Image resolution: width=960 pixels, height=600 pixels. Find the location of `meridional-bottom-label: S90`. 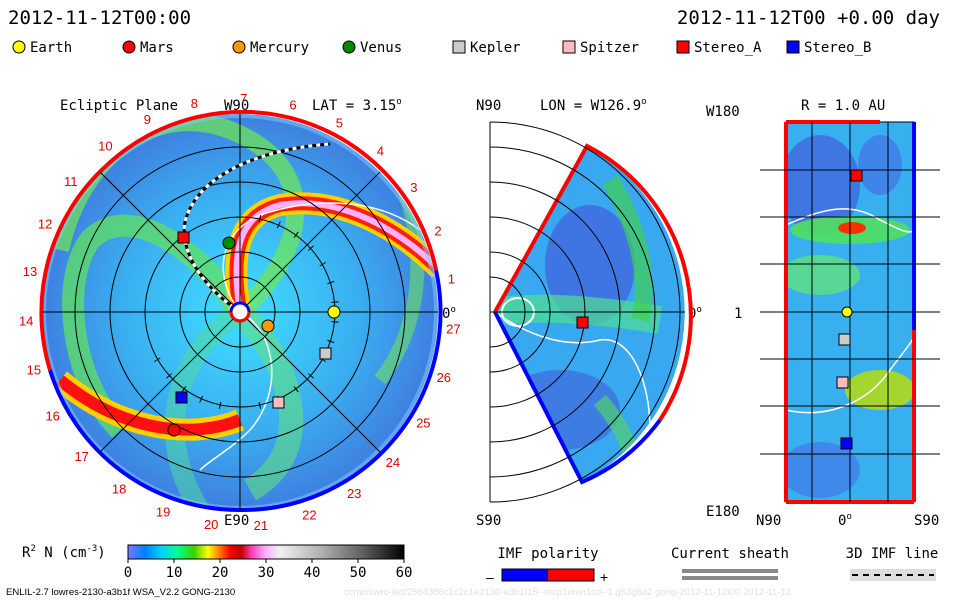

meridional-bottom-label: S90 is located at coordinates (488, 521).